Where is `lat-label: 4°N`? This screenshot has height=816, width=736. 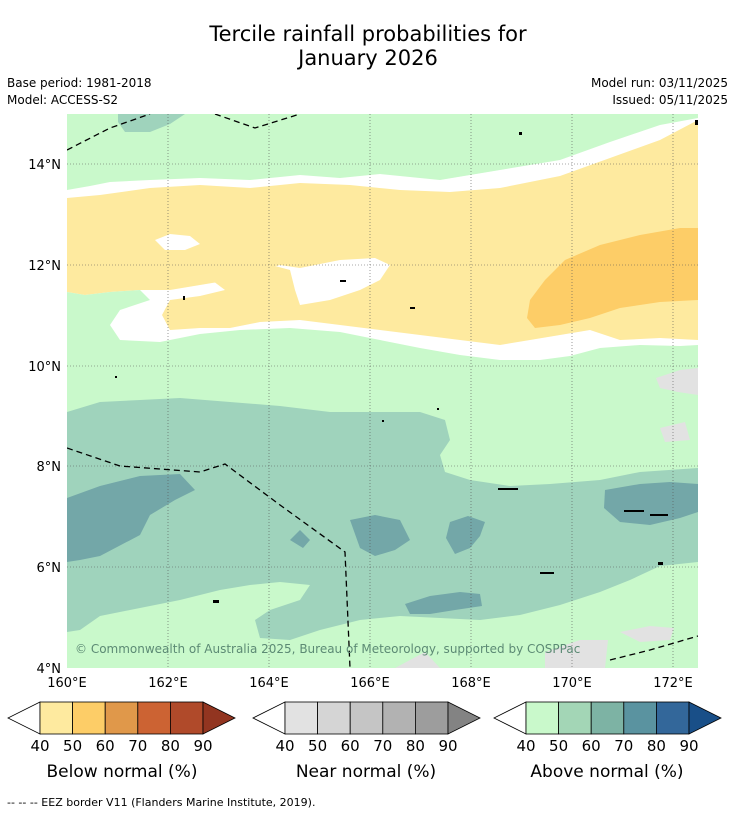
lat-label: 4°N is located at coordinates (49, 669).